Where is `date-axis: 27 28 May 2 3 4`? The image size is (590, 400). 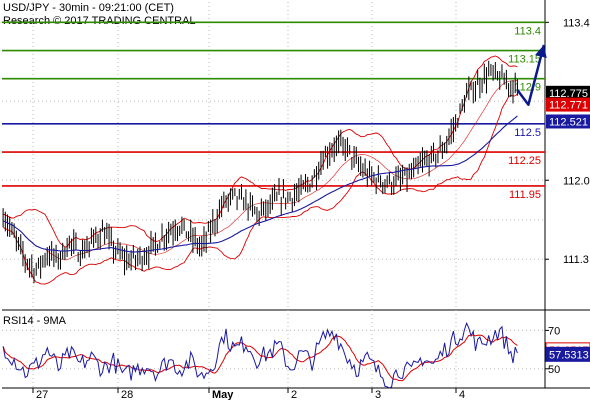
date-axis: 27 28 May 2 3 4 is located at coordinates (248, 394).